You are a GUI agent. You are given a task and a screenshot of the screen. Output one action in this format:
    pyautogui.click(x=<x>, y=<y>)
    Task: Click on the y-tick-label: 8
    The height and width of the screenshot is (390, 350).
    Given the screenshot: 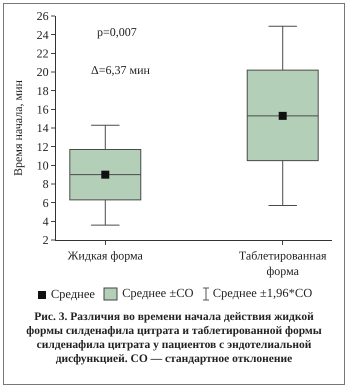 What is the action you would take?
    pyautogui.click(x=45, y=184)
    